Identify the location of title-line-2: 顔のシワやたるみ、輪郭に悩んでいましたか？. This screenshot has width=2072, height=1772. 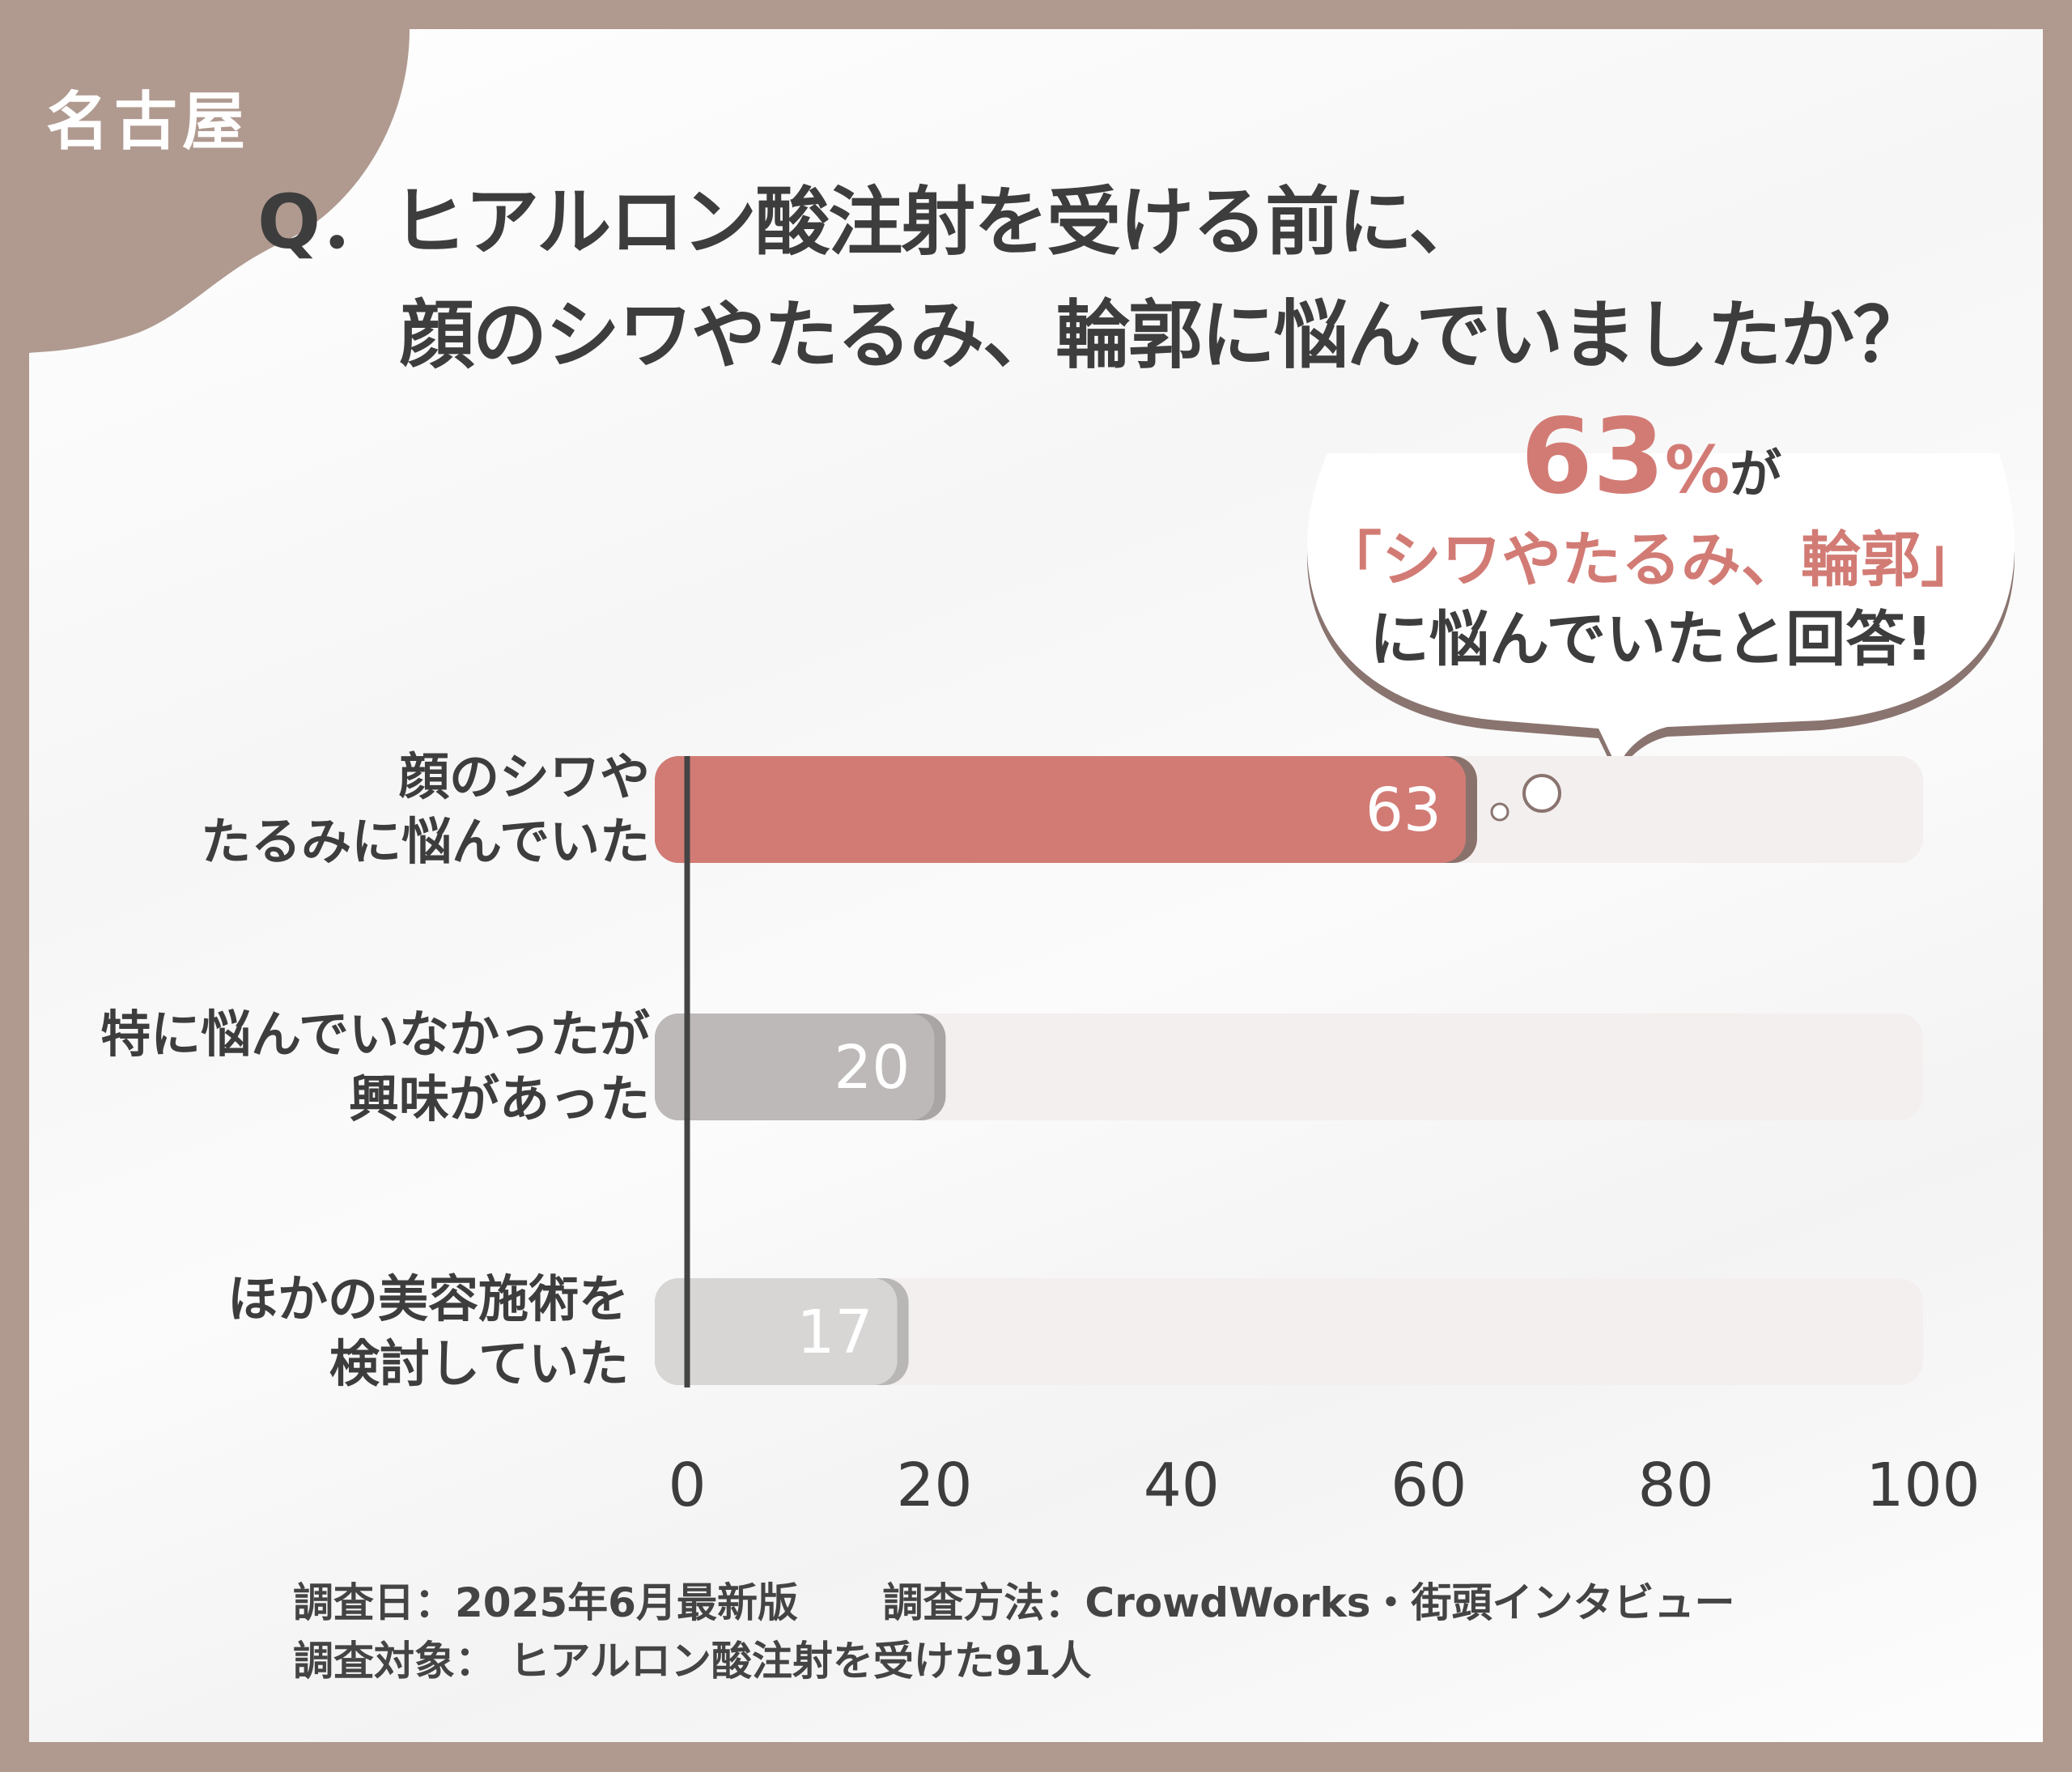
(1163, 336).